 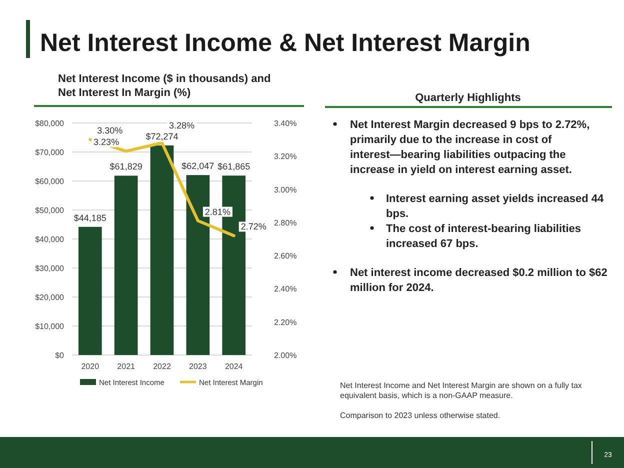 I want to click on x-tick-label: 2022, so click(x=162, y=366).